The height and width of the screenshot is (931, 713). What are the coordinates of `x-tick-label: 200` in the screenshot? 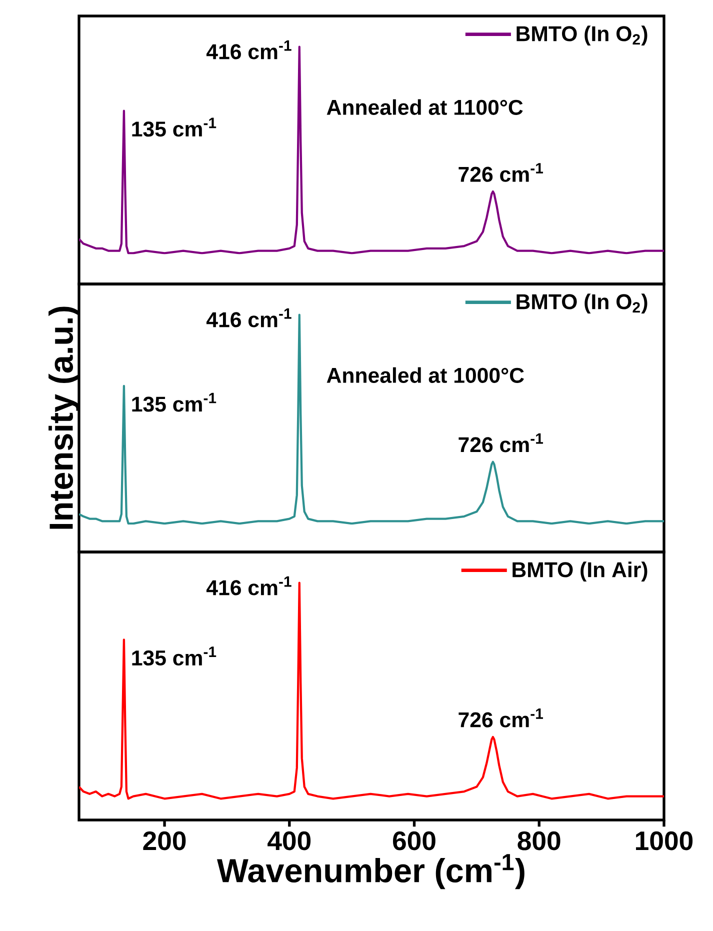 It's located at (164, 840).